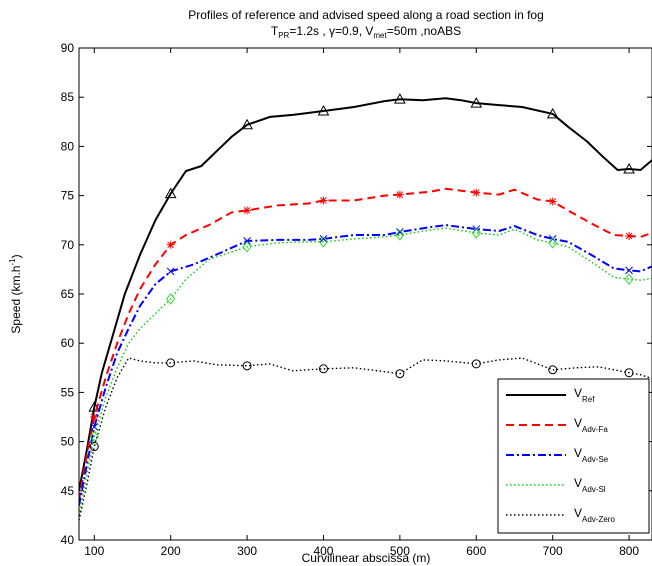 The width and height of the screenshot is (652, 566). Describe the element at coordinates (400, 551) in the screenshot. I see `x-tick-label: 500` at that location.